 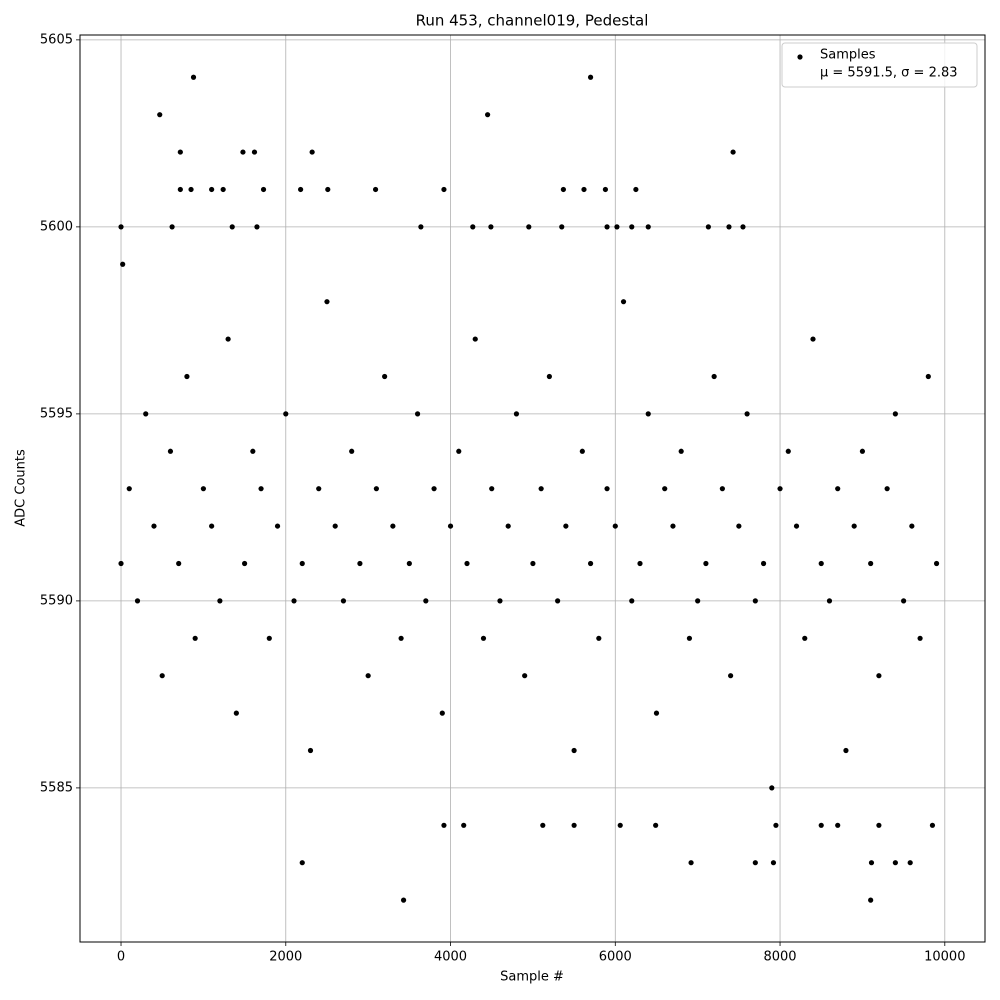 I want to click on y-tick-label: 5600, so click(x=56, y=226).